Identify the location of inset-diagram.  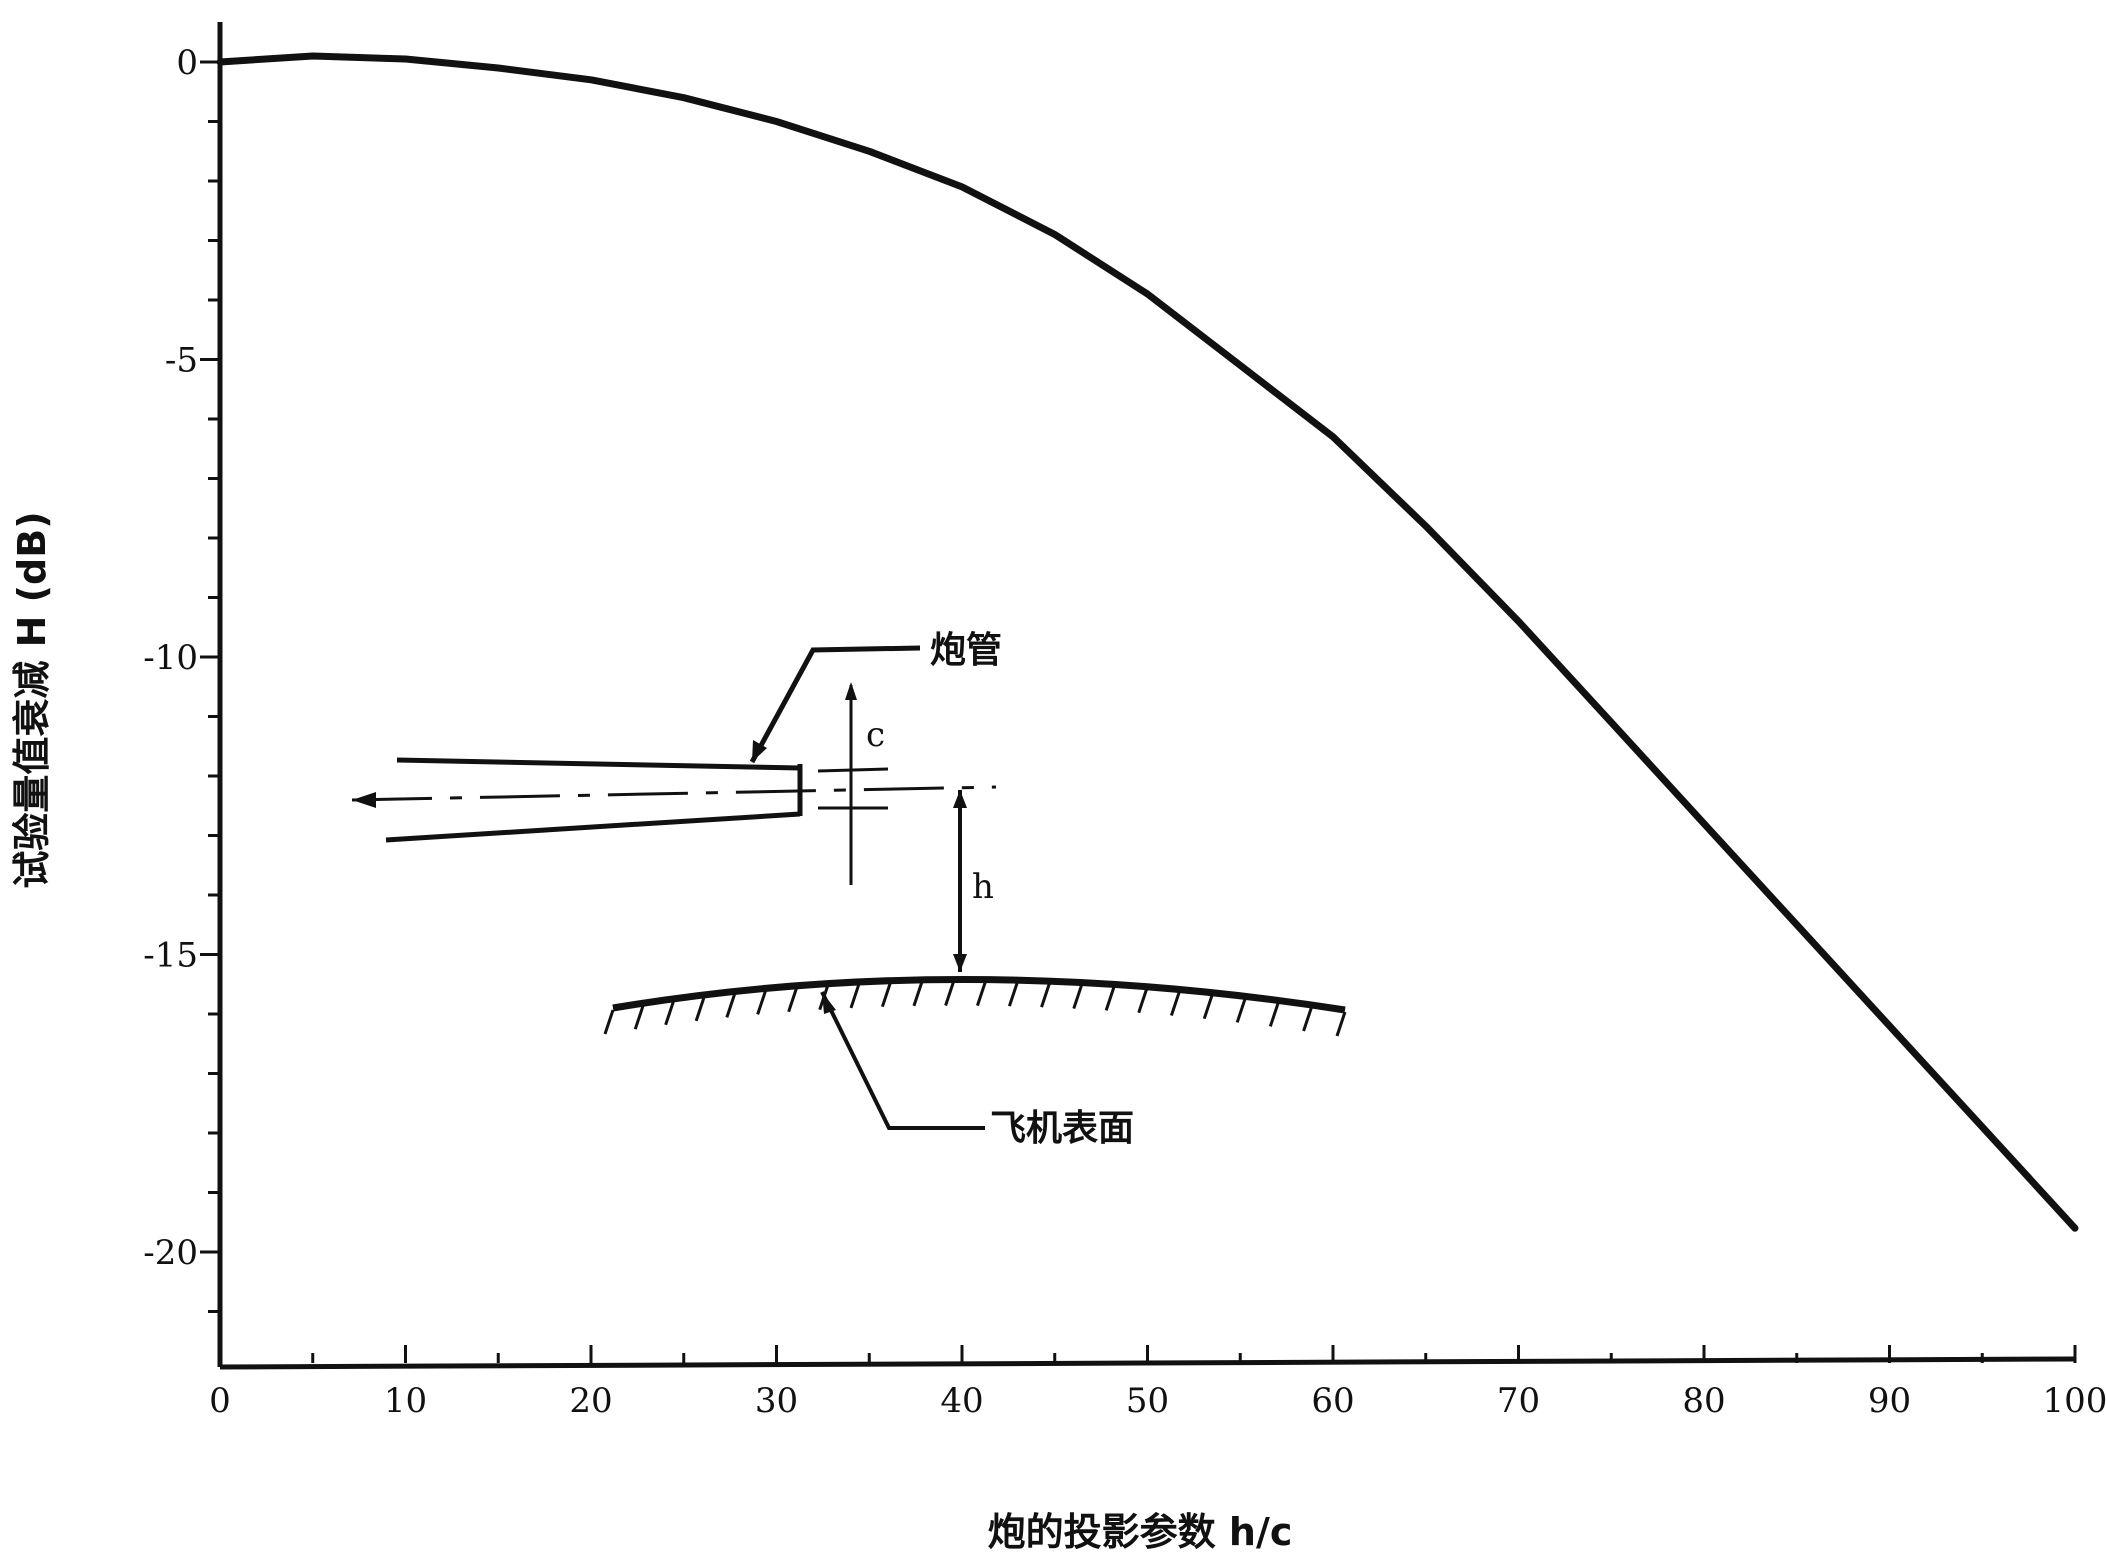
(849, 887).